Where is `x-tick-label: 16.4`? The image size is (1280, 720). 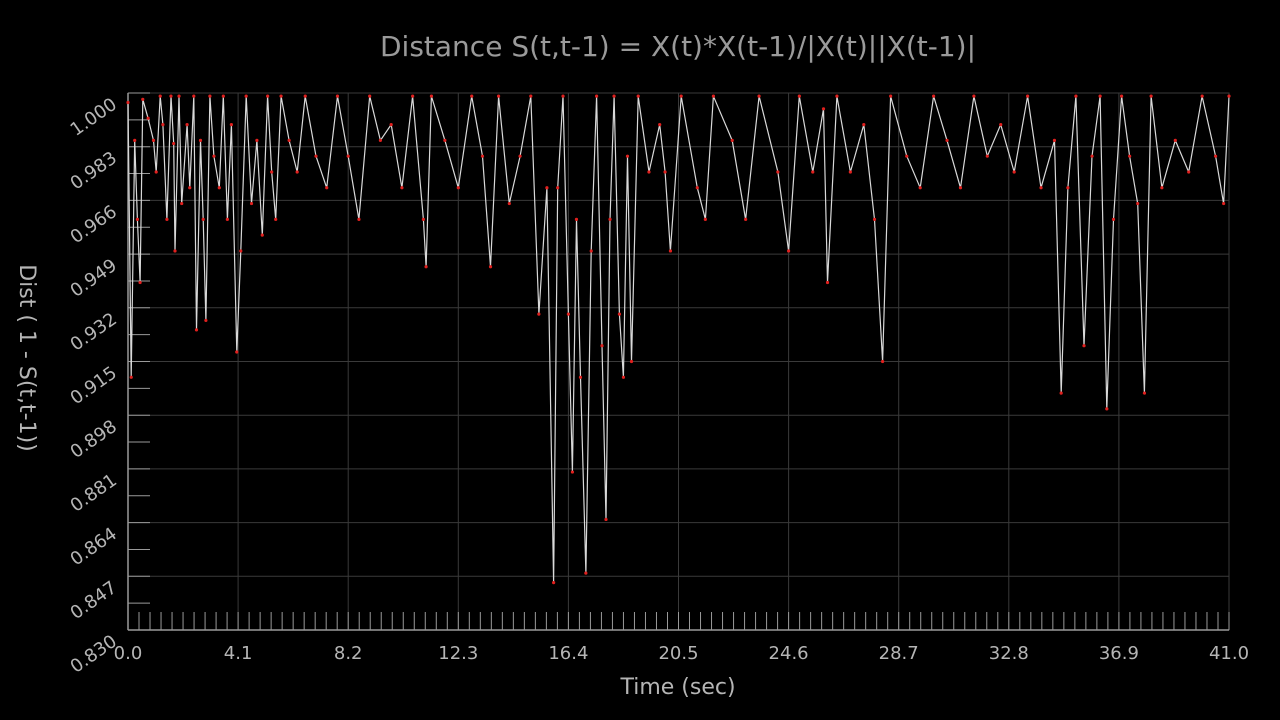
x-tick-label: 16.4 is located at coordinates (568, 653).